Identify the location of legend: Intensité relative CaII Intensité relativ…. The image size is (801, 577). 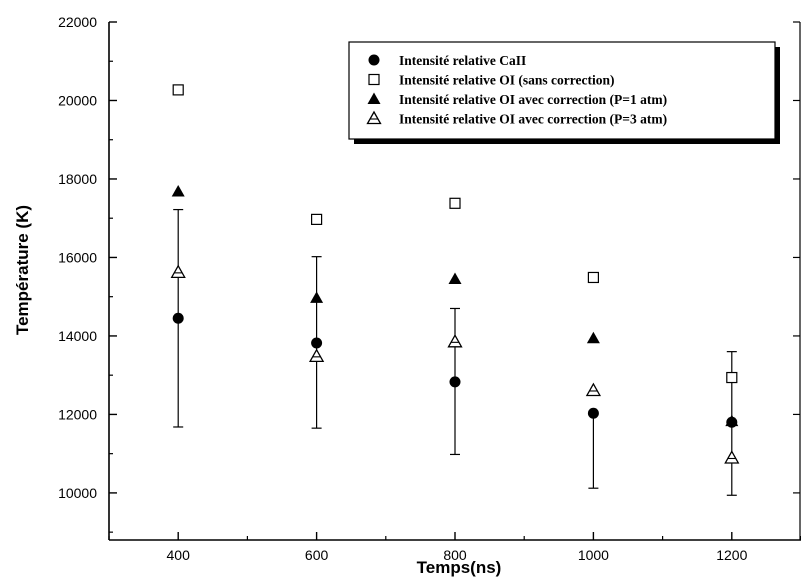
(564, 92).